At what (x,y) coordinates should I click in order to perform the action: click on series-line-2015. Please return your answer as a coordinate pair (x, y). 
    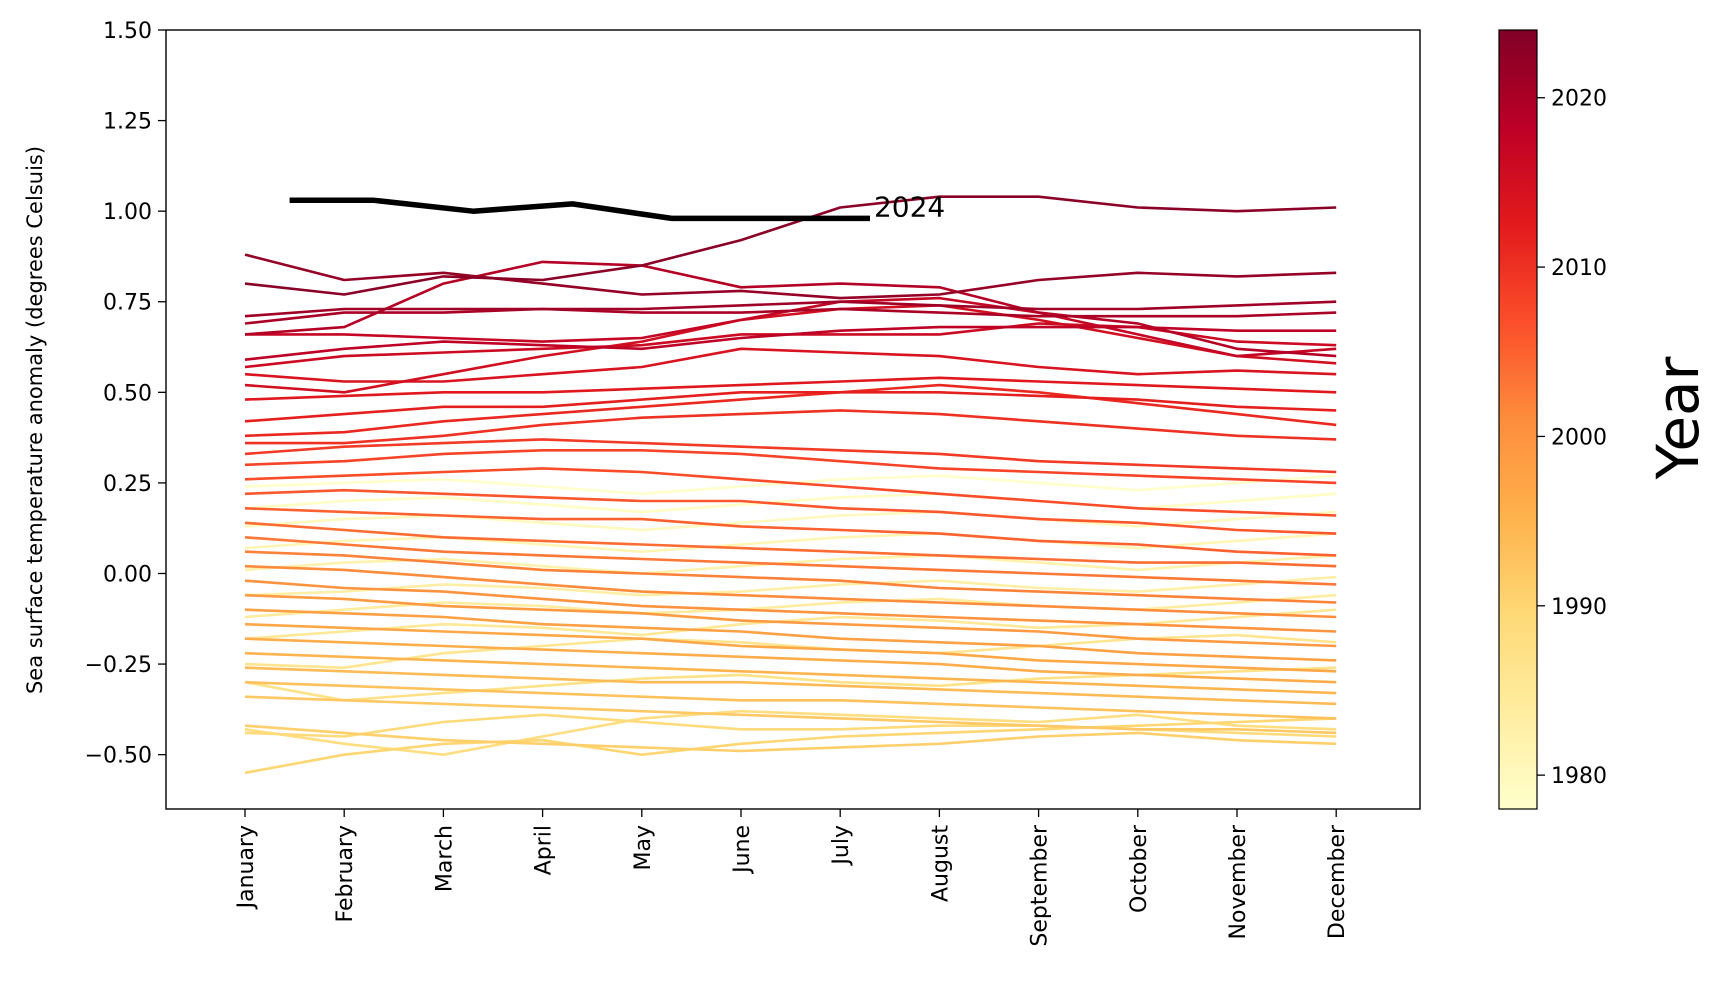
    Looking at the image, I should click on (790, 349).